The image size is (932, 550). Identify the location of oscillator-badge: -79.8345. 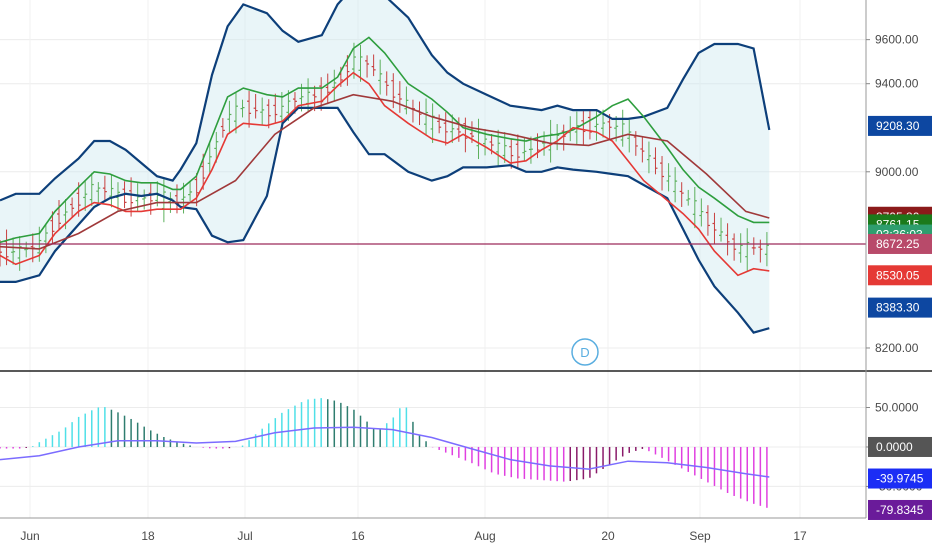
(900, 509).